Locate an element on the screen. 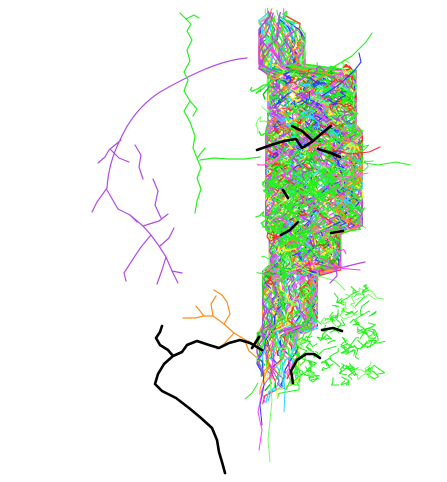  black-long-descending-trace is located at coordinates (208, 399).